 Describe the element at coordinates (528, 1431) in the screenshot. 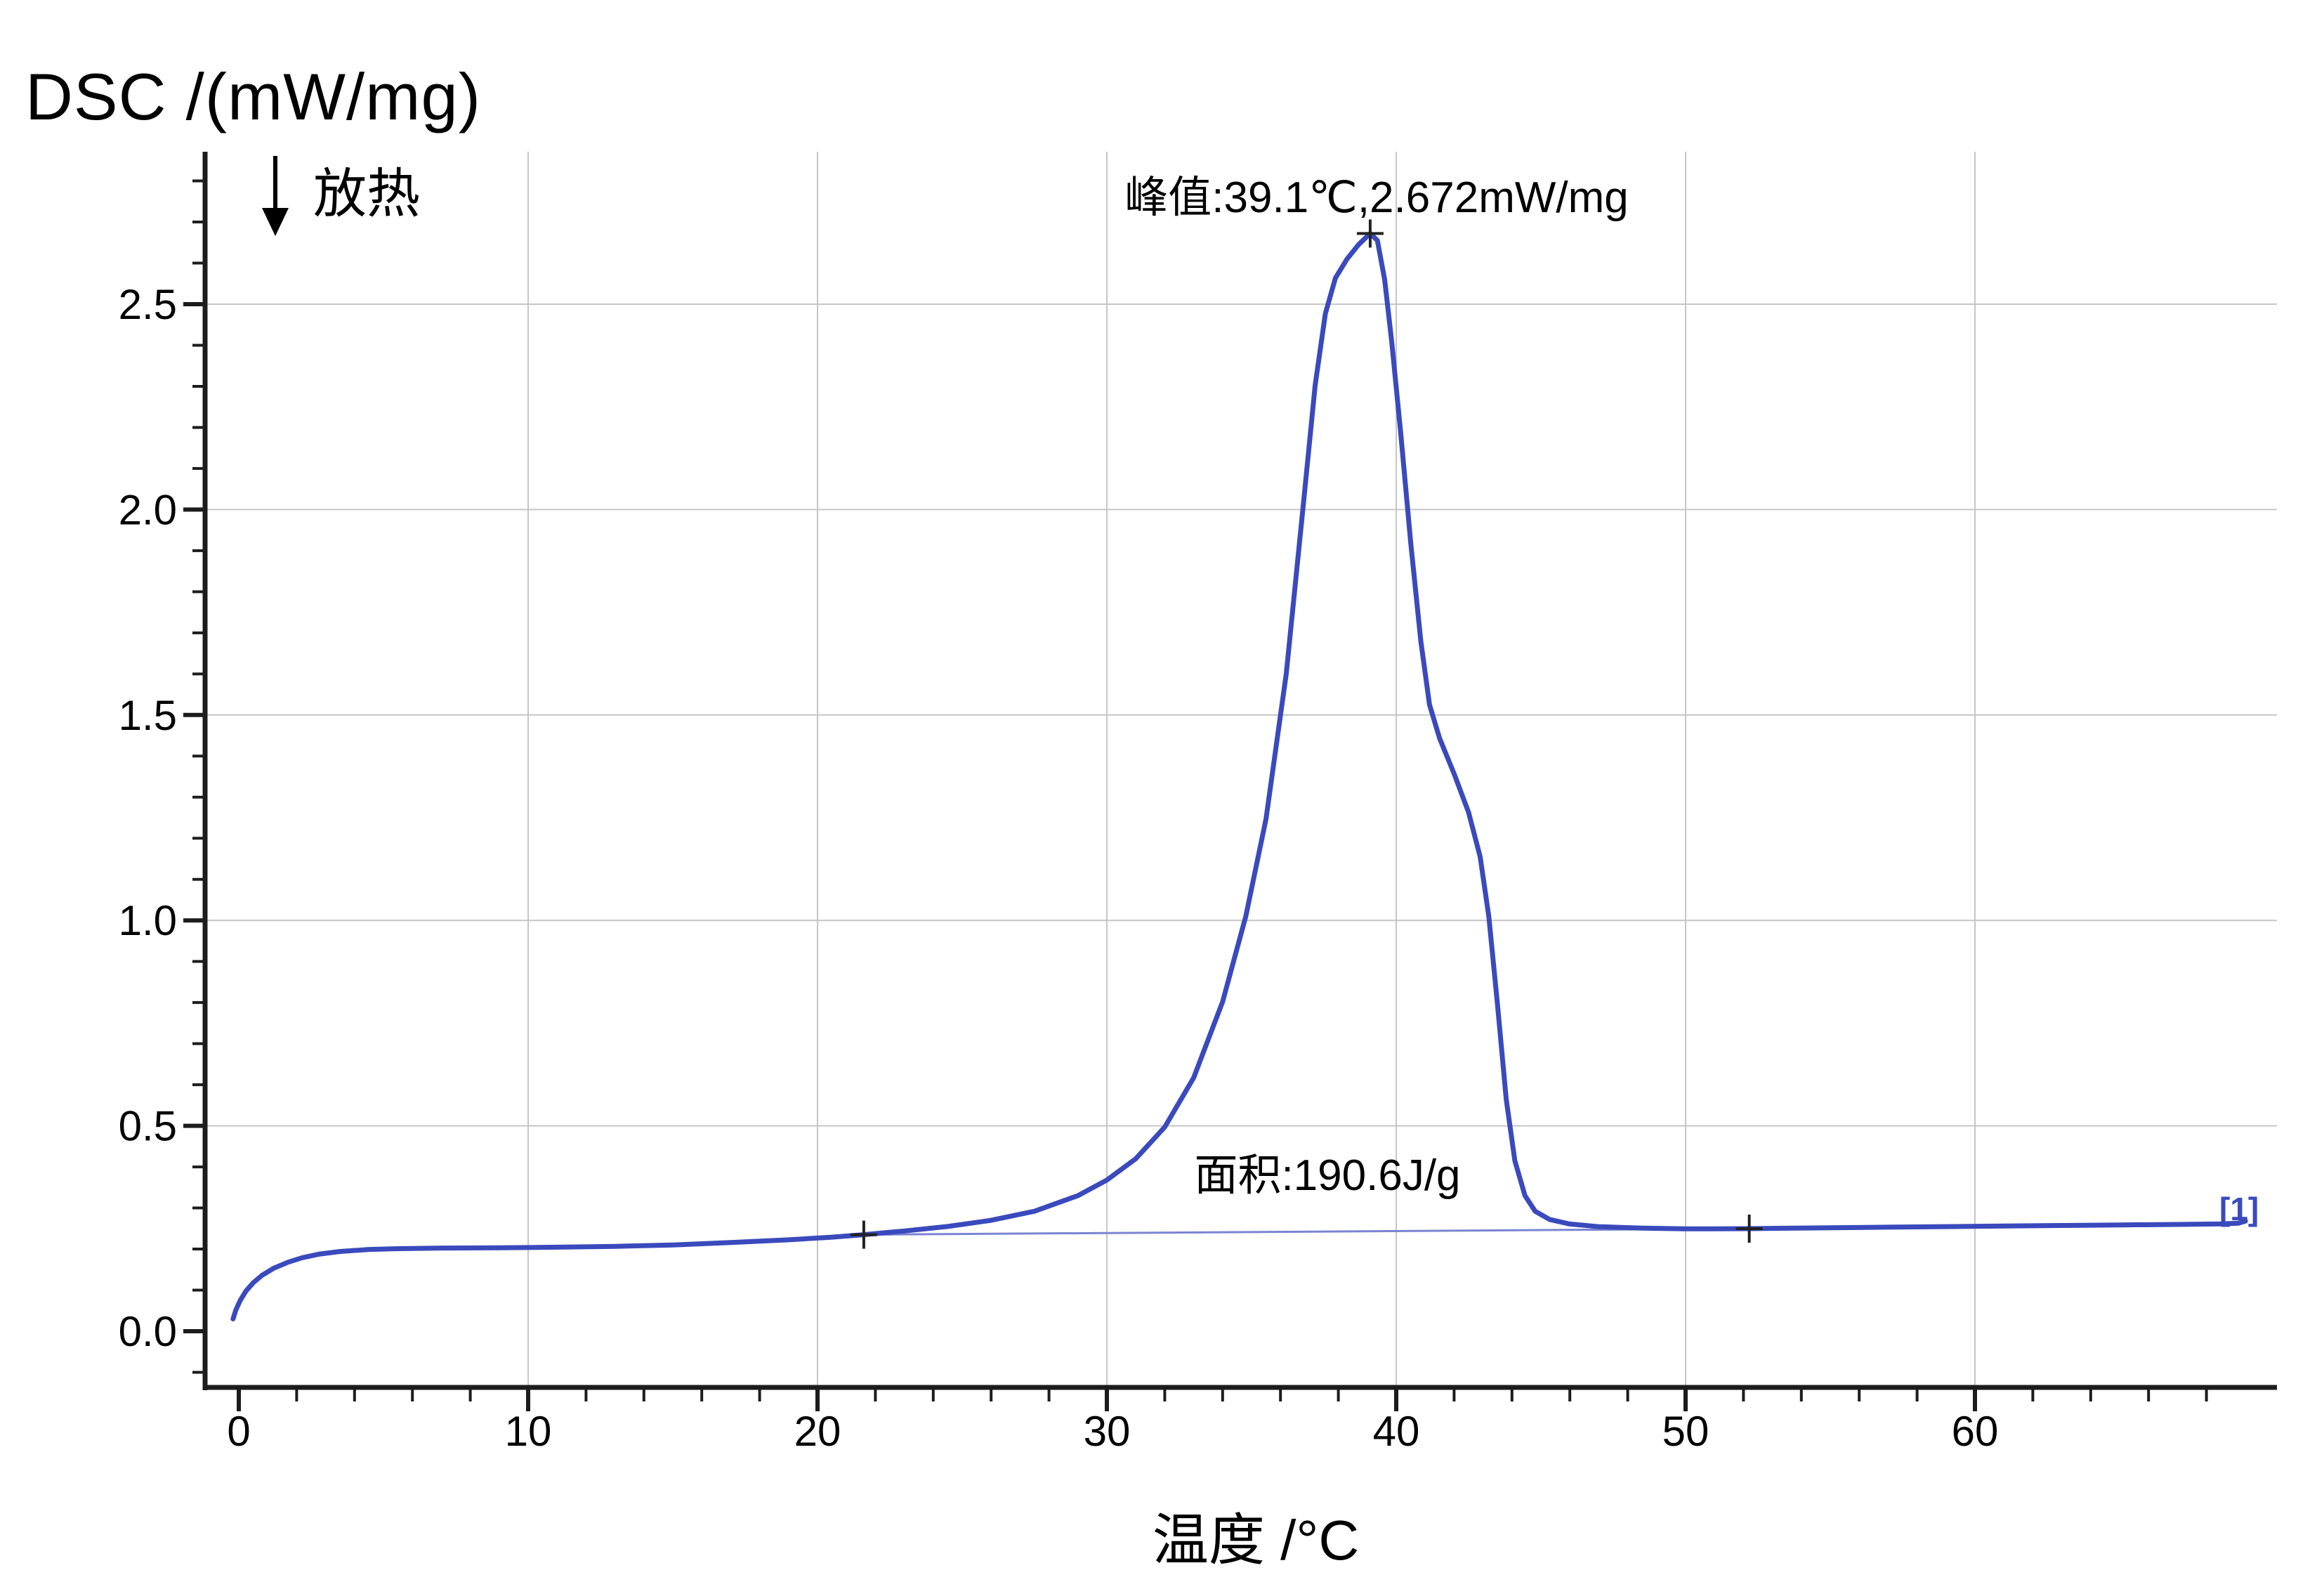

I see `x-tick-label: 10` at that location.